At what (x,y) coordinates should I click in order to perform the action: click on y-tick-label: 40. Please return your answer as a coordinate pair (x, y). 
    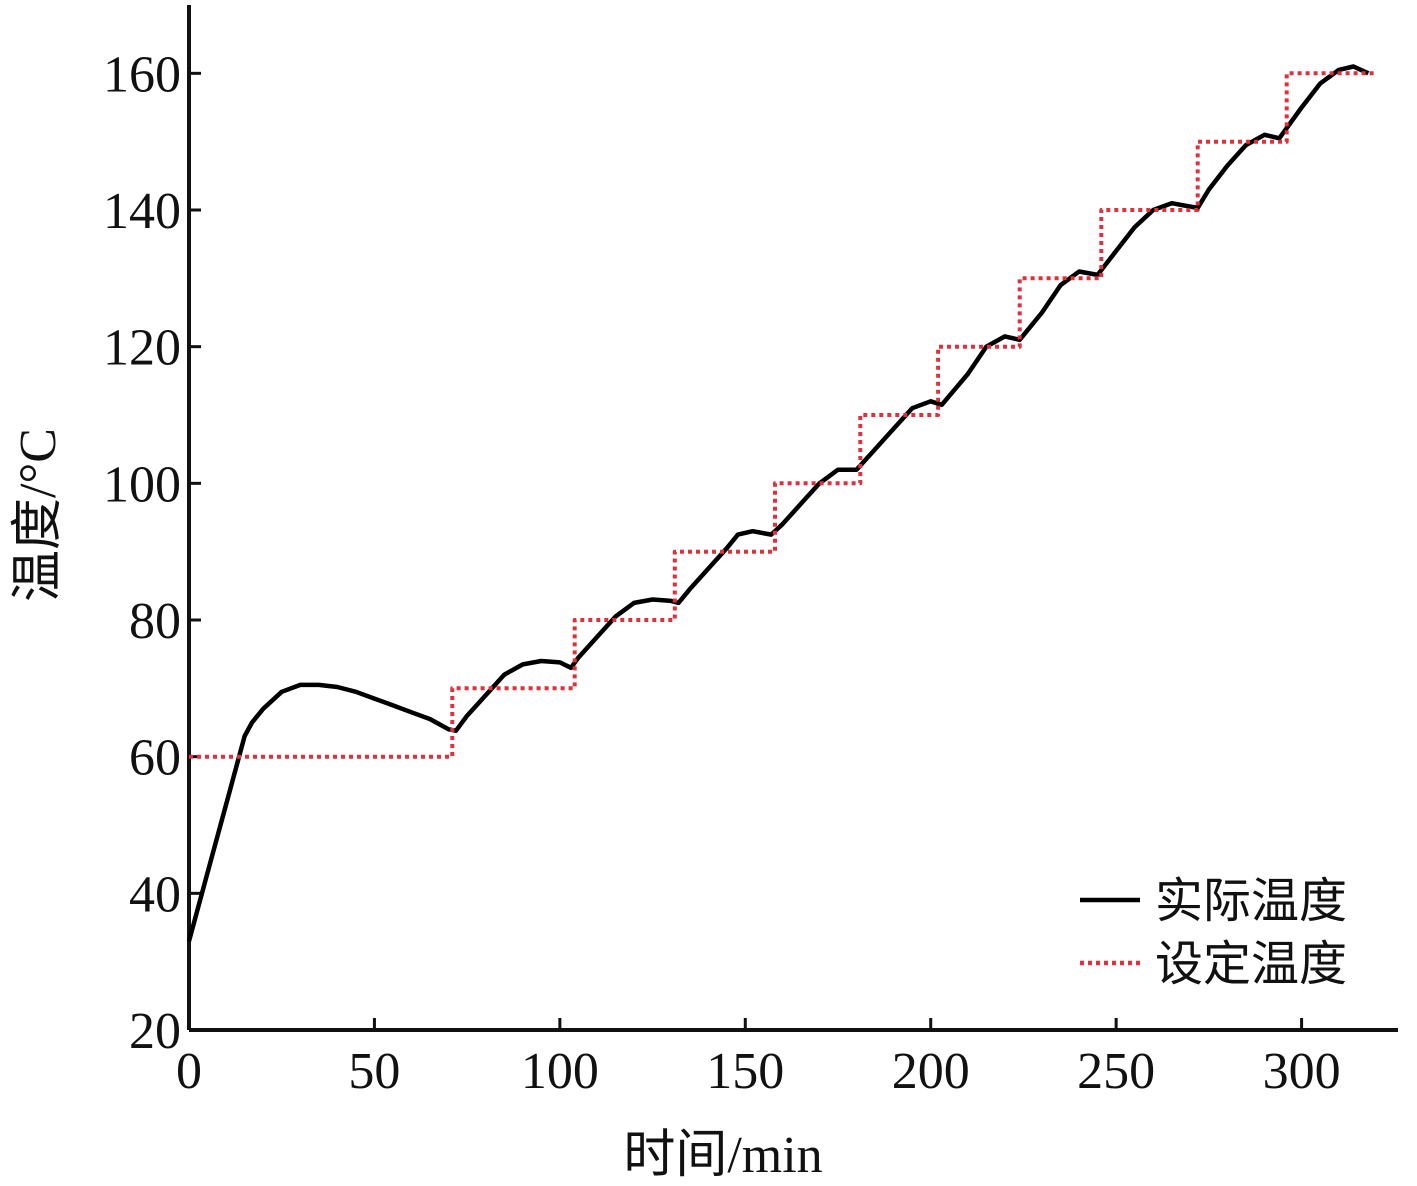
    Looking at the image, I should click on (155, 894).